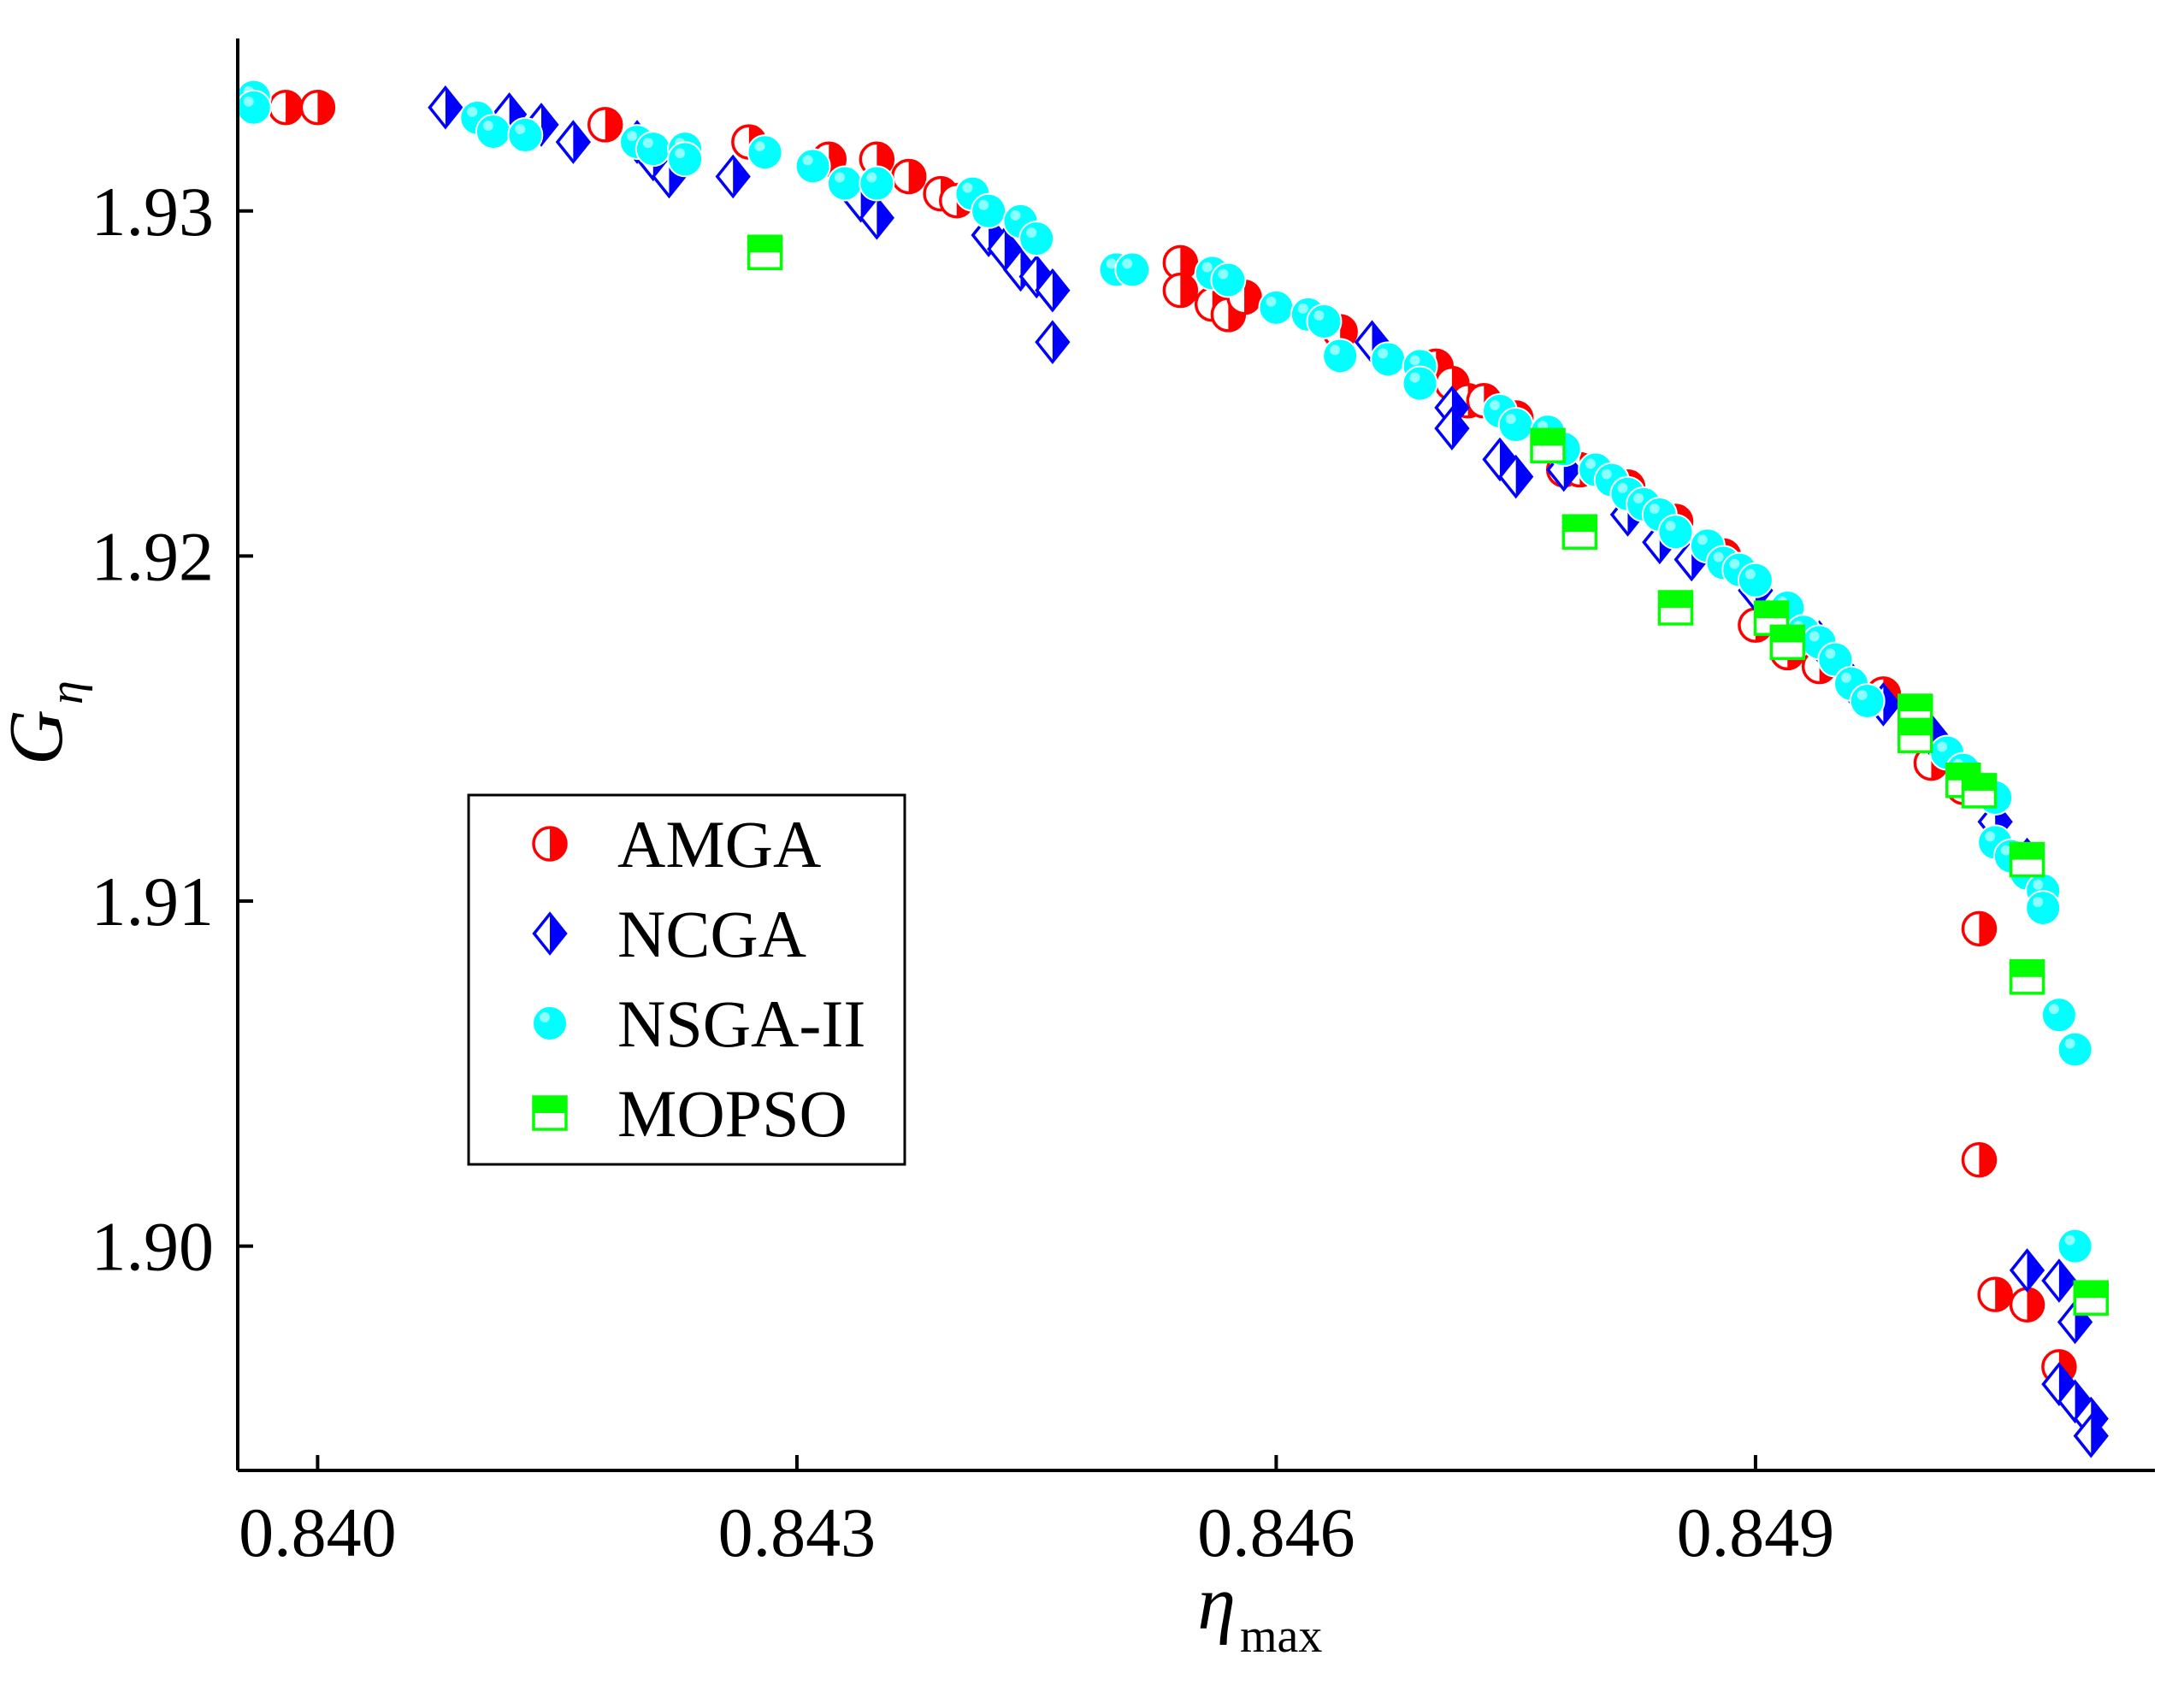 The image size is (2184, 1685). What do you see at coordinates (153, 1247) in the screenshot?
I see `y-tick-label: 1.90` at bounding box center [153, 1247].